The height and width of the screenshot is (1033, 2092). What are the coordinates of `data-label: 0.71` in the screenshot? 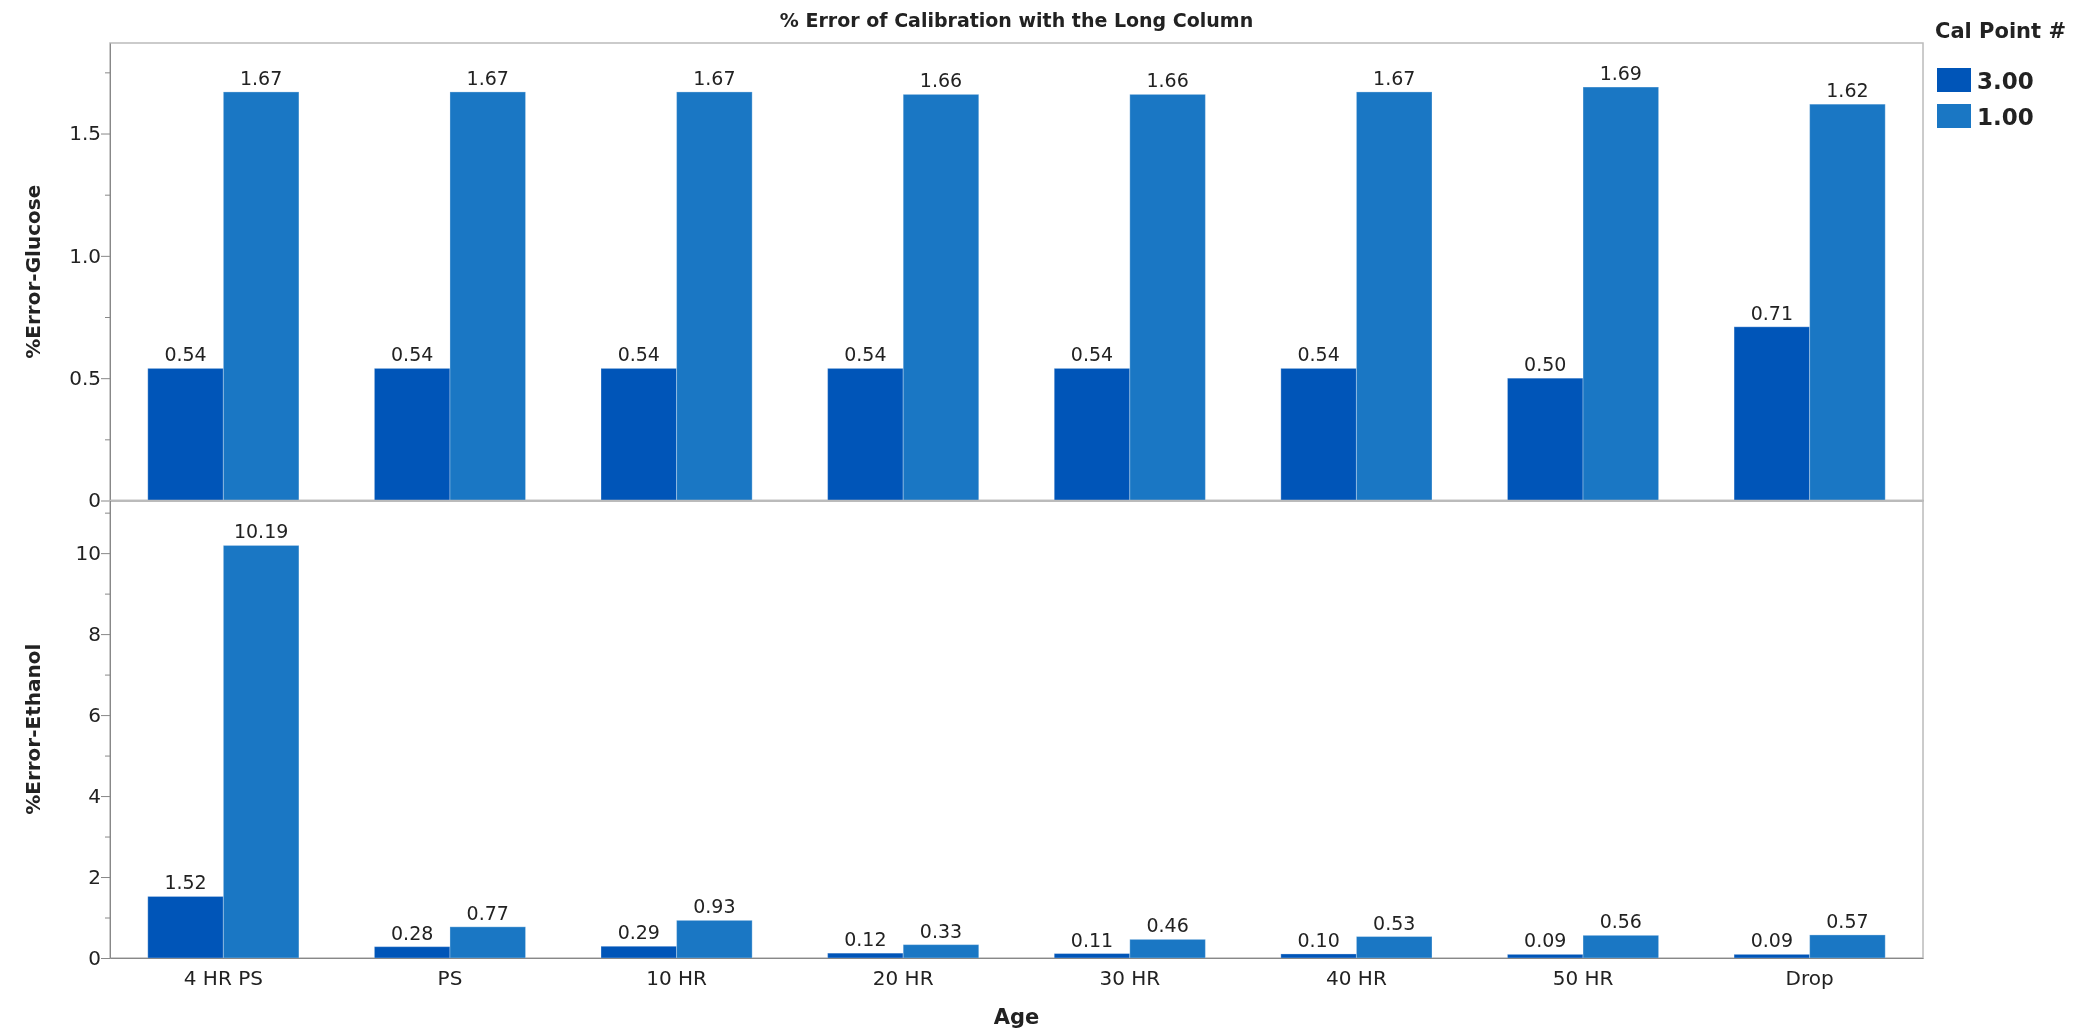 It's located at (1772, 312).